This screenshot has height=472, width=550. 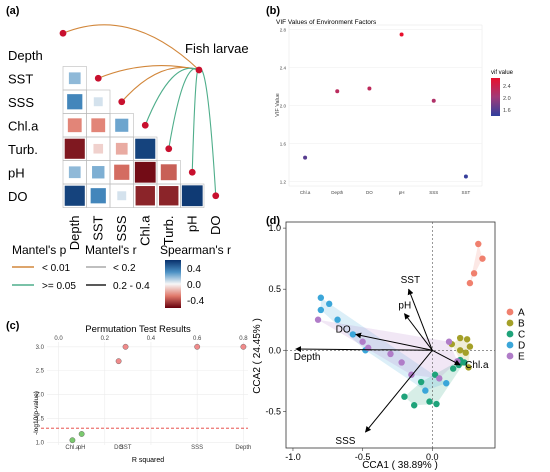 What do you see at coordinates (199, 70) in the screenshot?
I see `fish-larvae-node` at bounding box center [199, 70].